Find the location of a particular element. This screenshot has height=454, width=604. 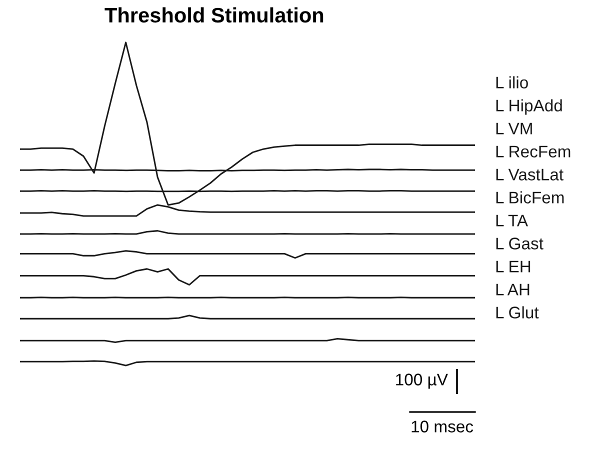

text: L BicFem is located at coordinates (530, 197).